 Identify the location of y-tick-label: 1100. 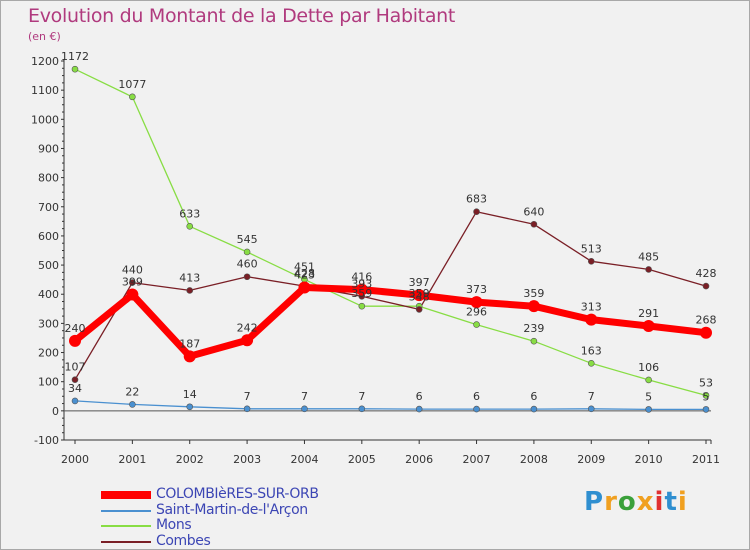
(45, 90).